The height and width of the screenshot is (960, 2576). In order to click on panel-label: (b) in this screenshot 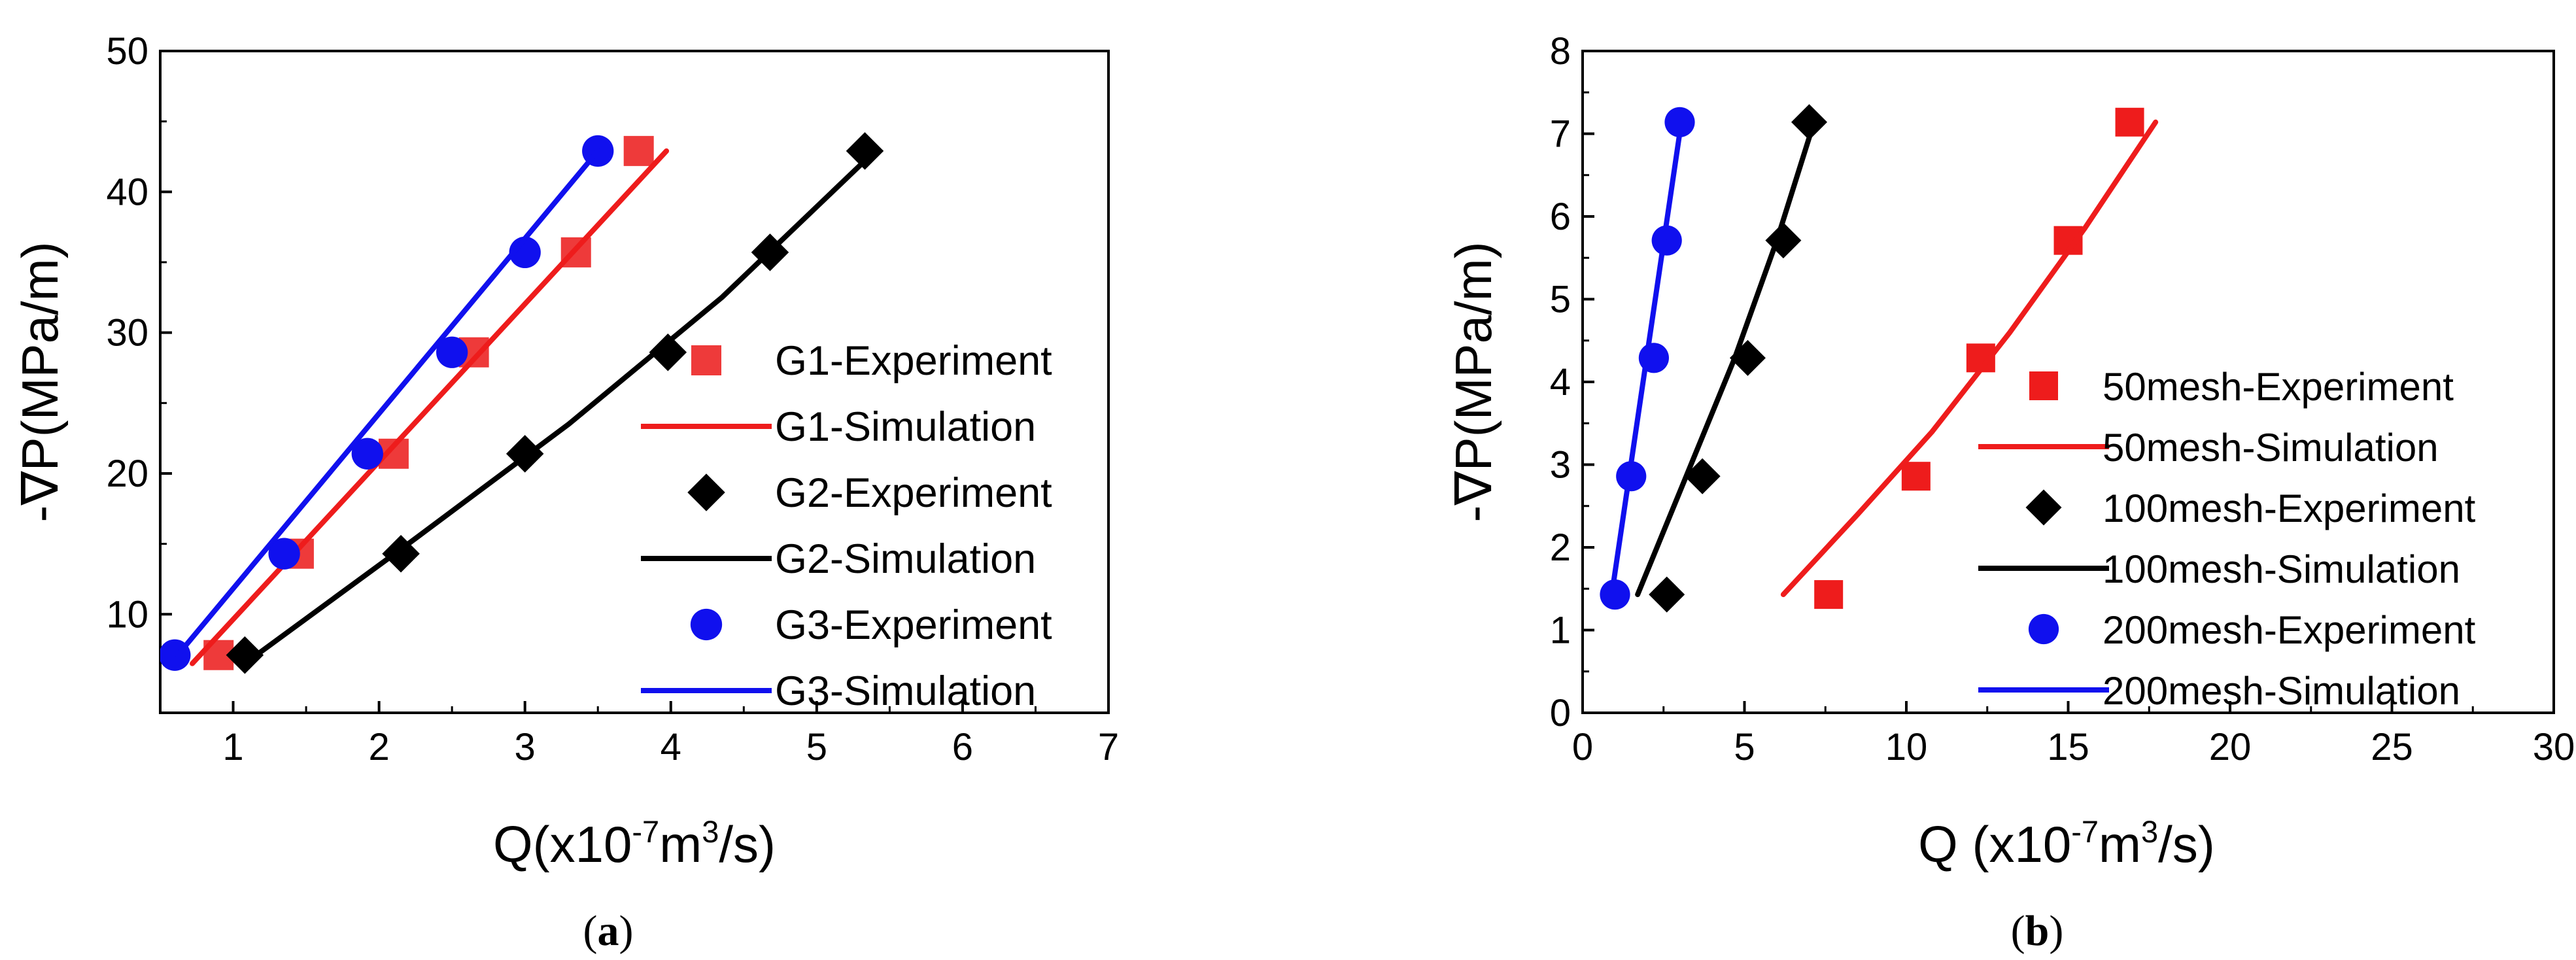, I will do `click(2038, 931)`.